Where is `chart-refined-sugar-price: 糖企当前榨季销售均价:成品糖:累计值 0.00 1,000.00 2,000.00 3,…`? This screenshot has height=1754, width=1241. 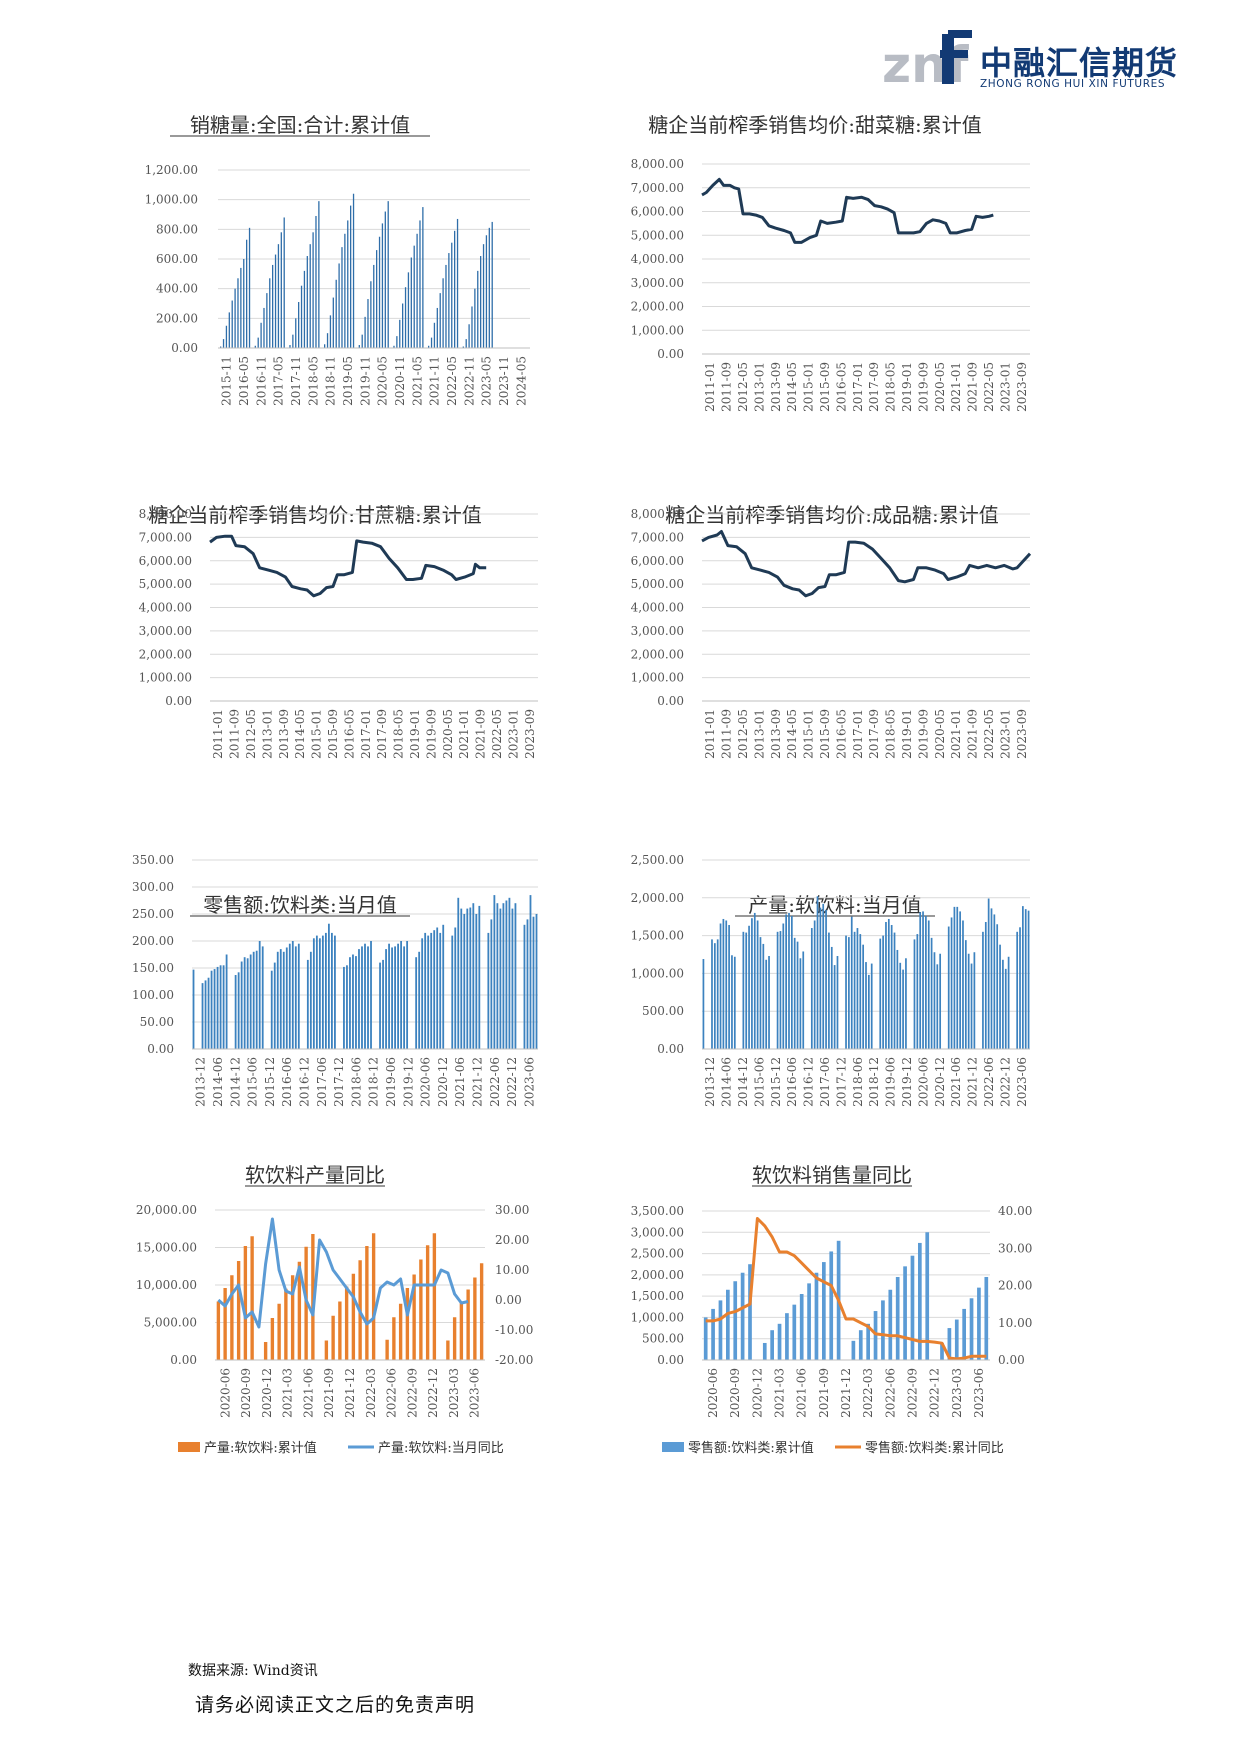 chart-refined-sugar-price: 糖企当前榨季销售均价:成品糖:累计值 0.00 1,000.00 2,000.00 3,… is located at coordinates (915, 681).